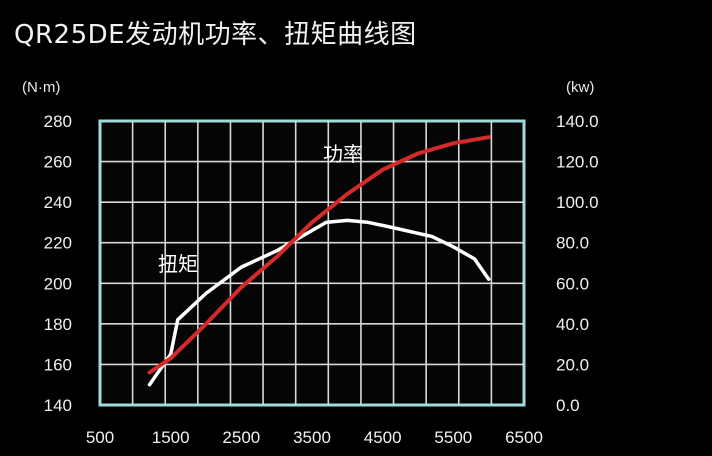 The width and height of the screenshot is (712, 456). I want to click on x-tick-label: 2500, so click(241, 437).